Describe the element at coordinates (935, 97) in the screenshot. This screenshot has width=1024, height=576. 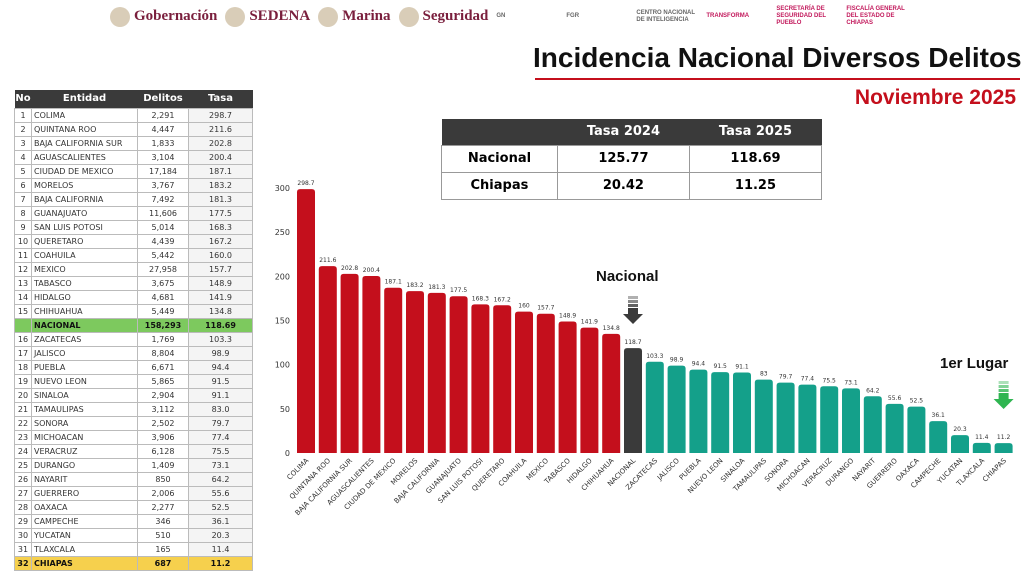
I see `page-subtitle: Noviembre 2025` at that location.